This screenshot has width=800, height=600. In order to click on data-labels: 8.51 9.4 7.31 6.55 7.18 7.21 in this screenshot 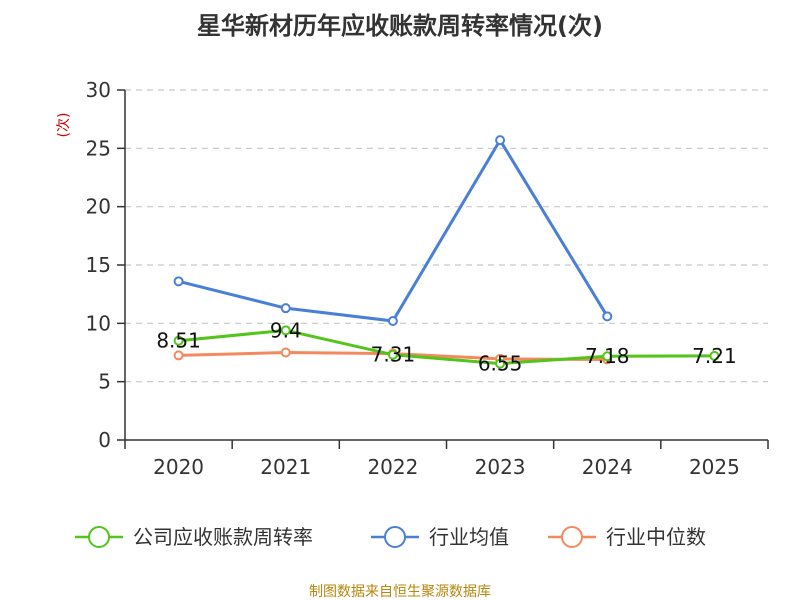, I will do `click(446, 346)`.